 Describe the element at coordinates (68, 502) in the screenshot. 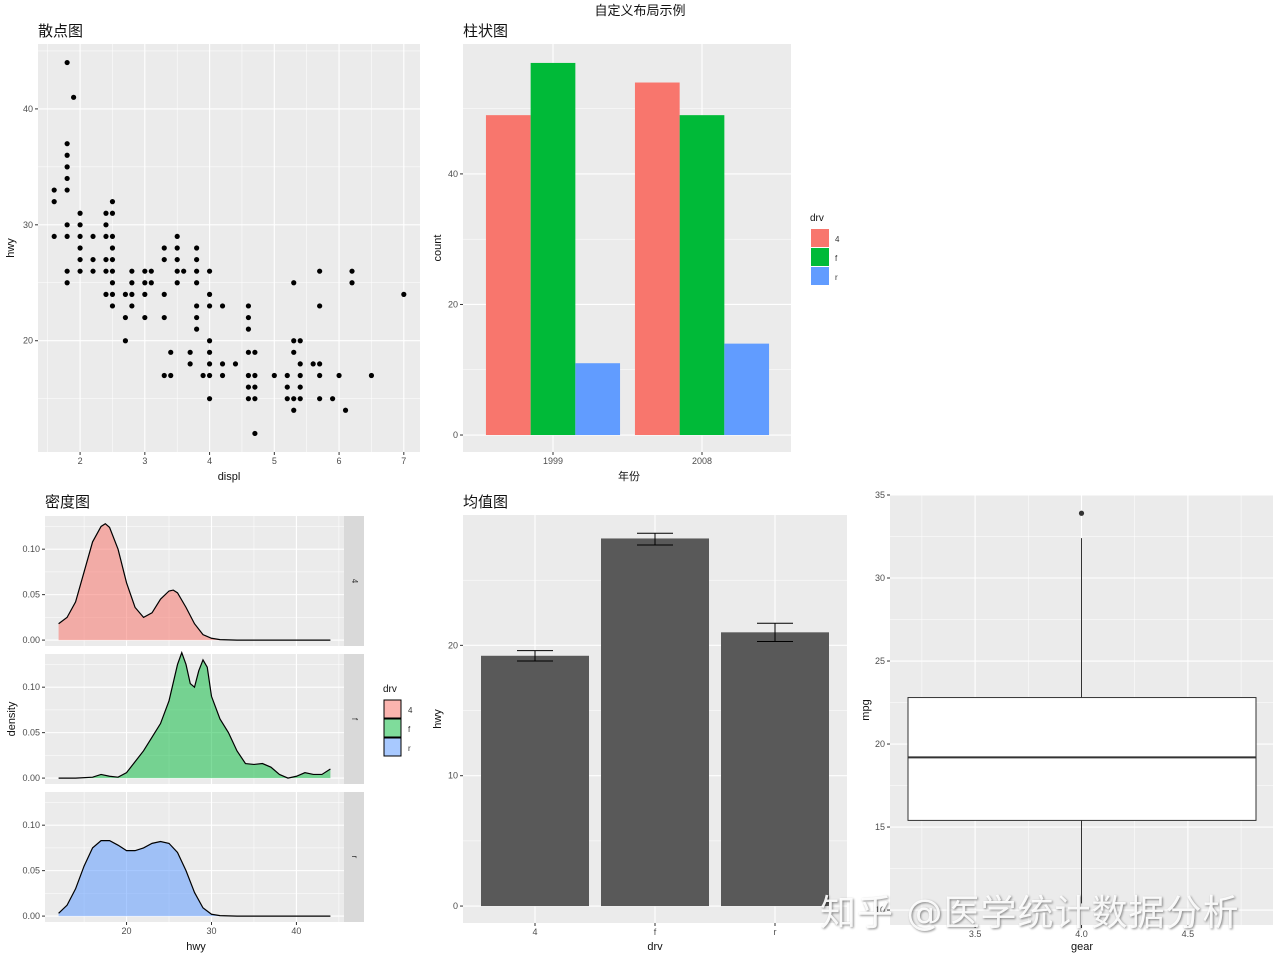

I see `density-title: 密度图` at that location.